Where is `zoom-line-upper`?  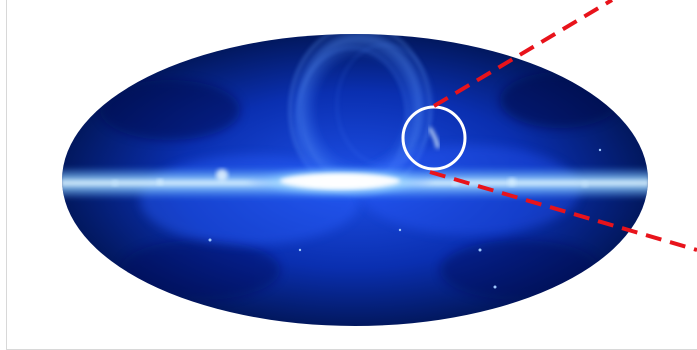 zoom-line-upper is located at coordinates (523, 54).